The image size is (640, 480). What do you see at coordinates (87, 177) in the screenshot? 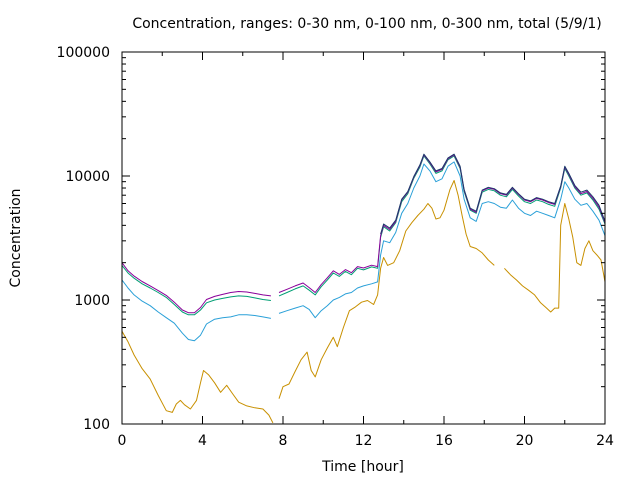
I see `y-tick-label: 10000` at bounding box center [87, 177].